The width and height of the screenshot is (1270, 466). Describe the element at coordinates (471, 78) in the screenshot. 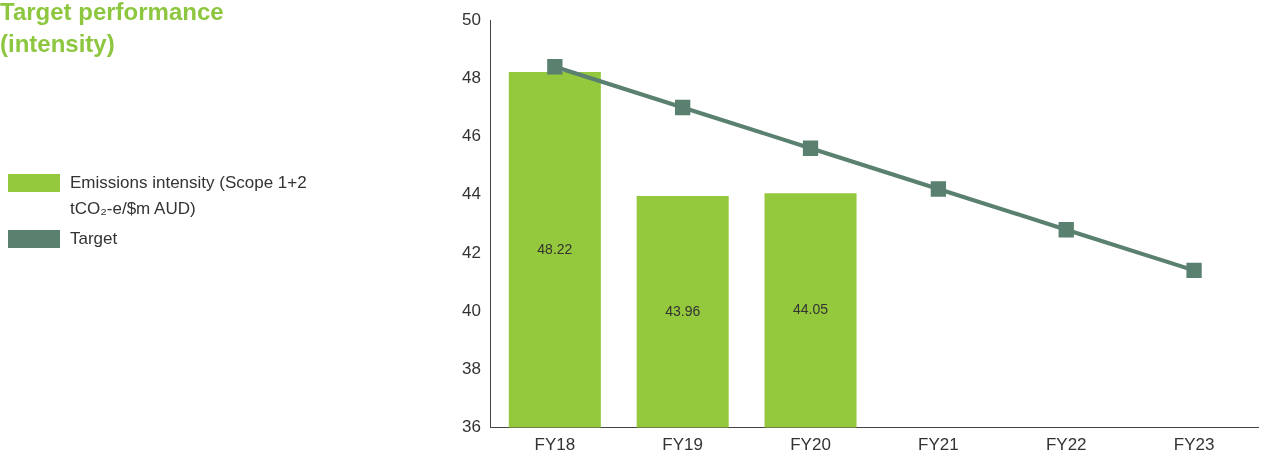

I see `y-tick-label: 48` at that location.